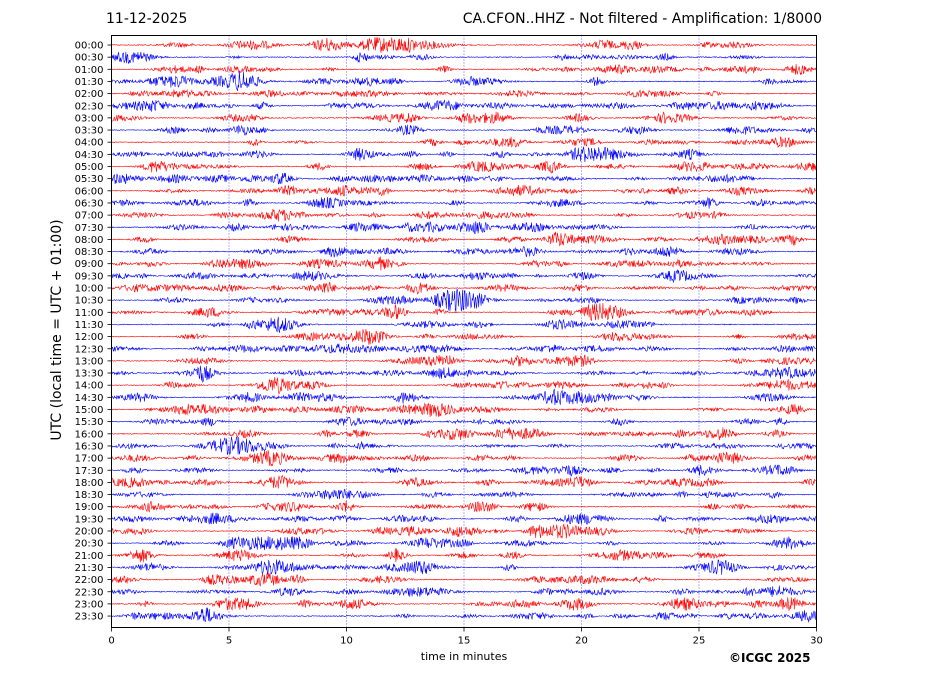  Describe the element at coordinates (89, 46) in the screenshot. I see `y-tick-label: 00:00` at that location.